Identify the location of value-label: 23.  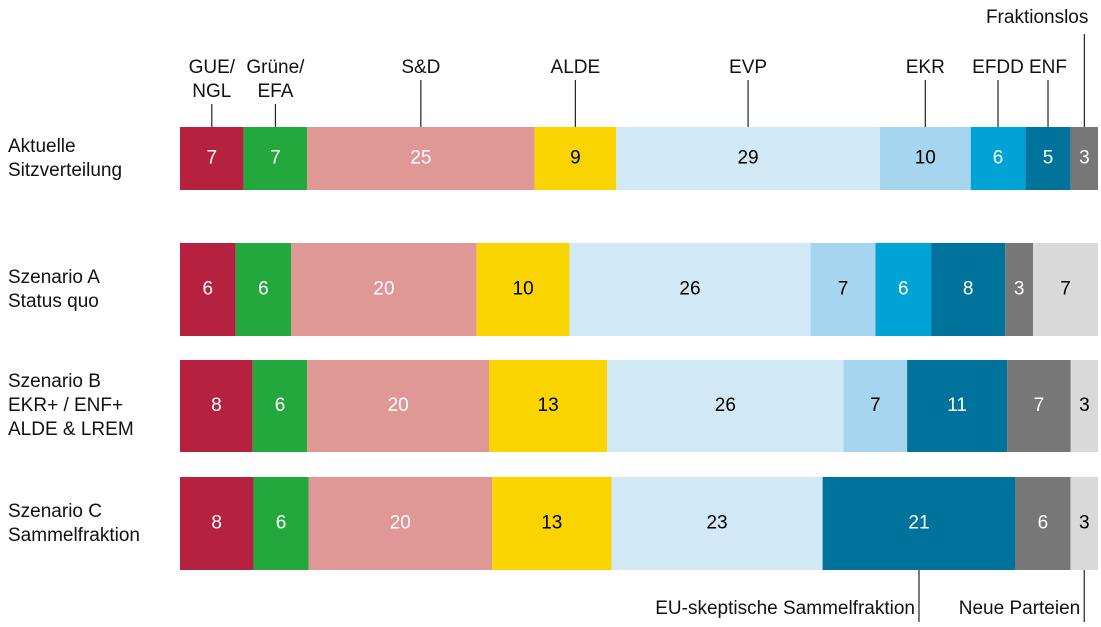
(716, 523).